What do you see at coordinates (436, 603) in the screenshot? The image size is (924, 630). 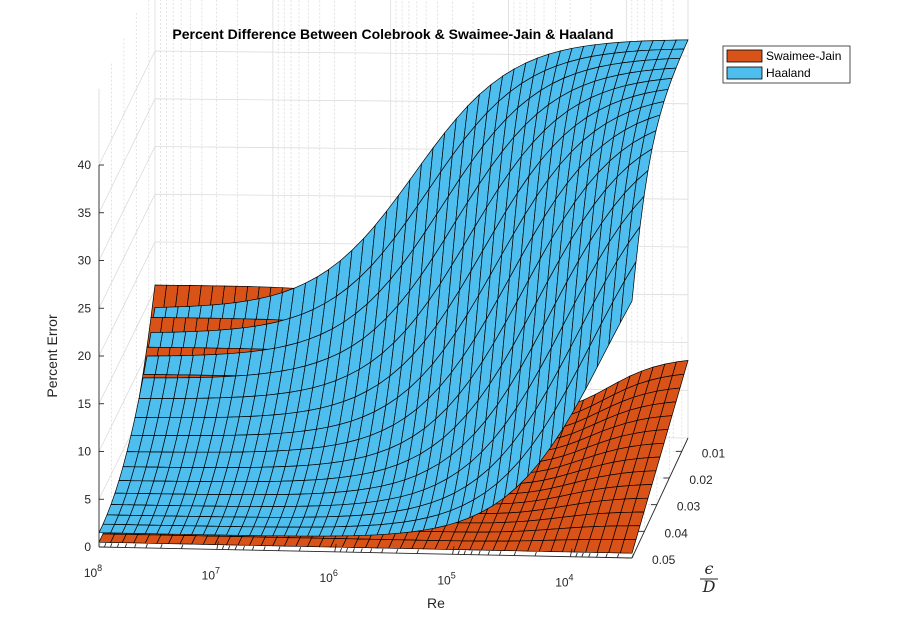 I see `x-axis-label: Re` at bounding box center [436, 603].